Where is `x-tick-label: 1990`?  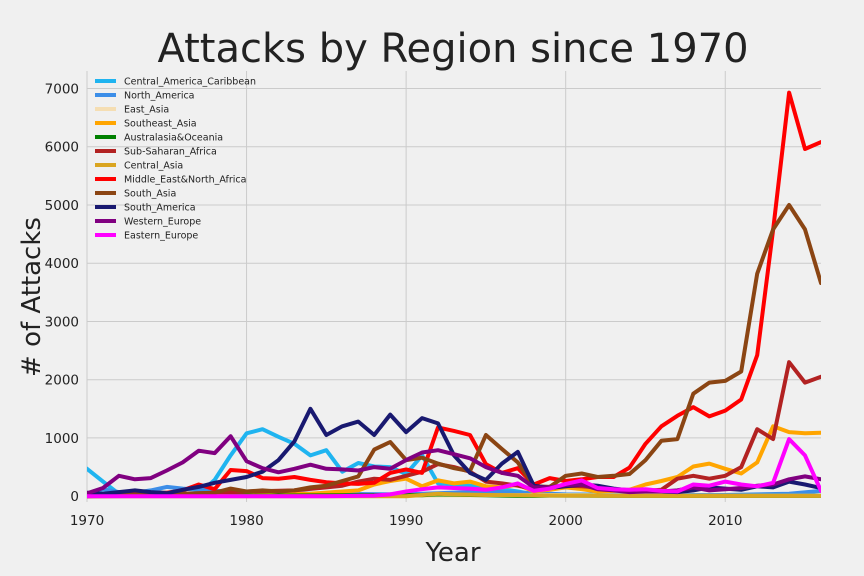 x-tick-label: 1990 is located at coordinates (406, 521).